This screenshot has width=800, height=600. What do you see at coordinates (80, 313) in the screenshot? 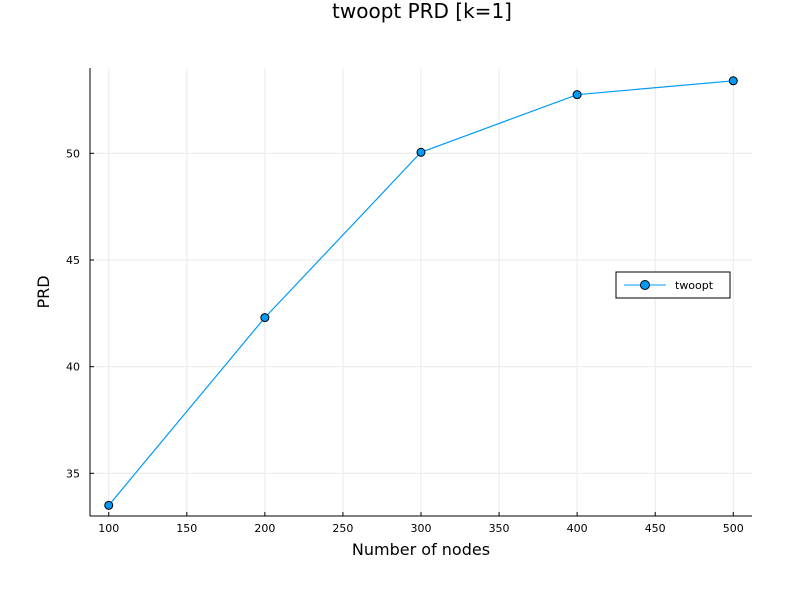
I see `y-ticks: 35 40 45 50` at bounding box center [80, 313].